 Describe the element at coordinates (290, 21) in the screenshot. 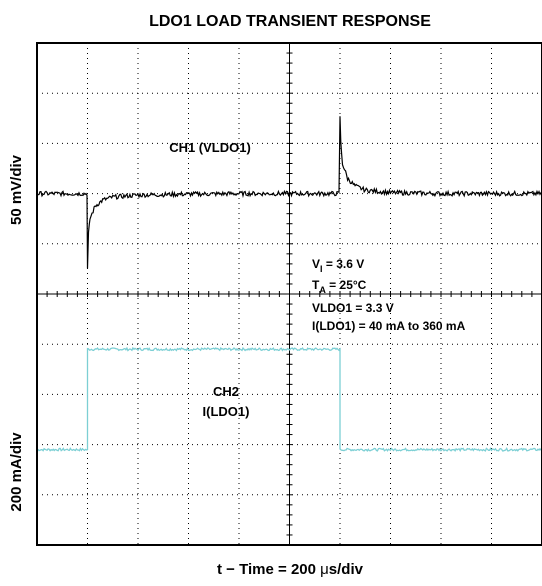

I see `chart-title: LDO1 LOAD TRANSIENT RESPONSE` at that location.